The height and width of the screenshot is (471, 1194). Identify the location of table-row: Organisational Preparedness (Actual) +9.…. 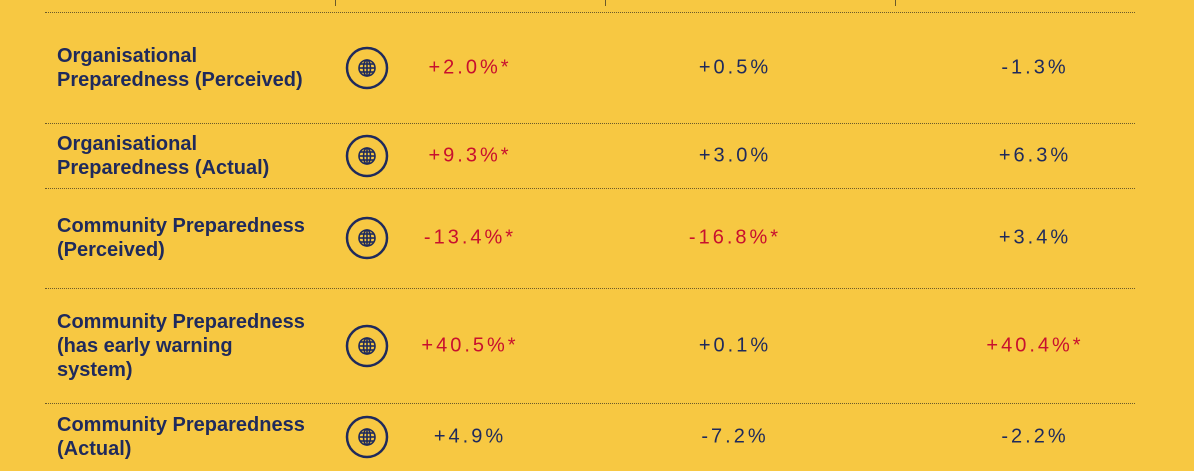
(590, 156).